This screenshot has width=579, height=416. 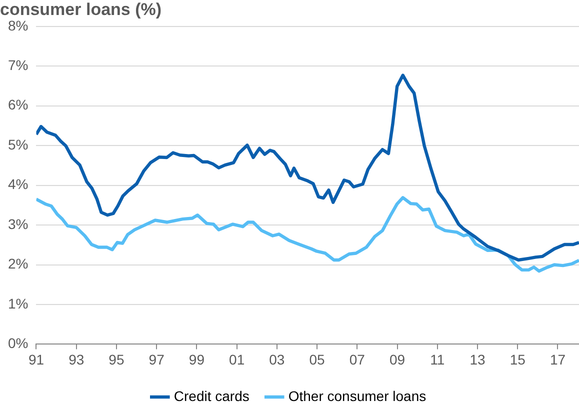 What do you see at coordinates (196, 359) in the screenshot?
I see `x-tick-label: 99` at bounding box center [196, 359].